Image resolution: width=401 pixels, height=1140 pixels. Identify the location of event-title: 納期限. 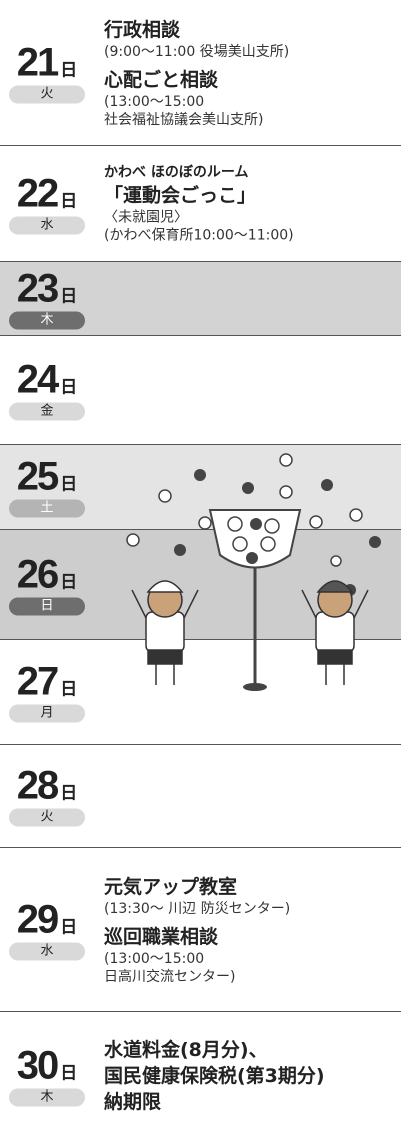
(133, 1102).